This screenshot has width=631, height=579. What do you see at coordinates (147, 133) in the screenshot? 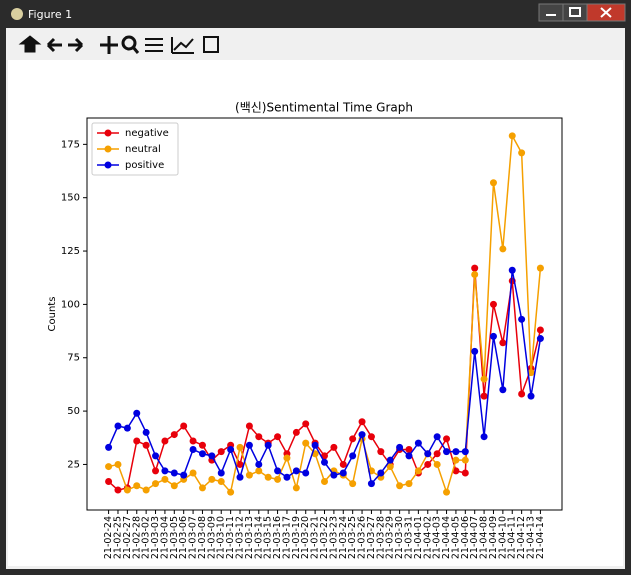
I see `legend-label: negative` at bounding box center [147, 133].